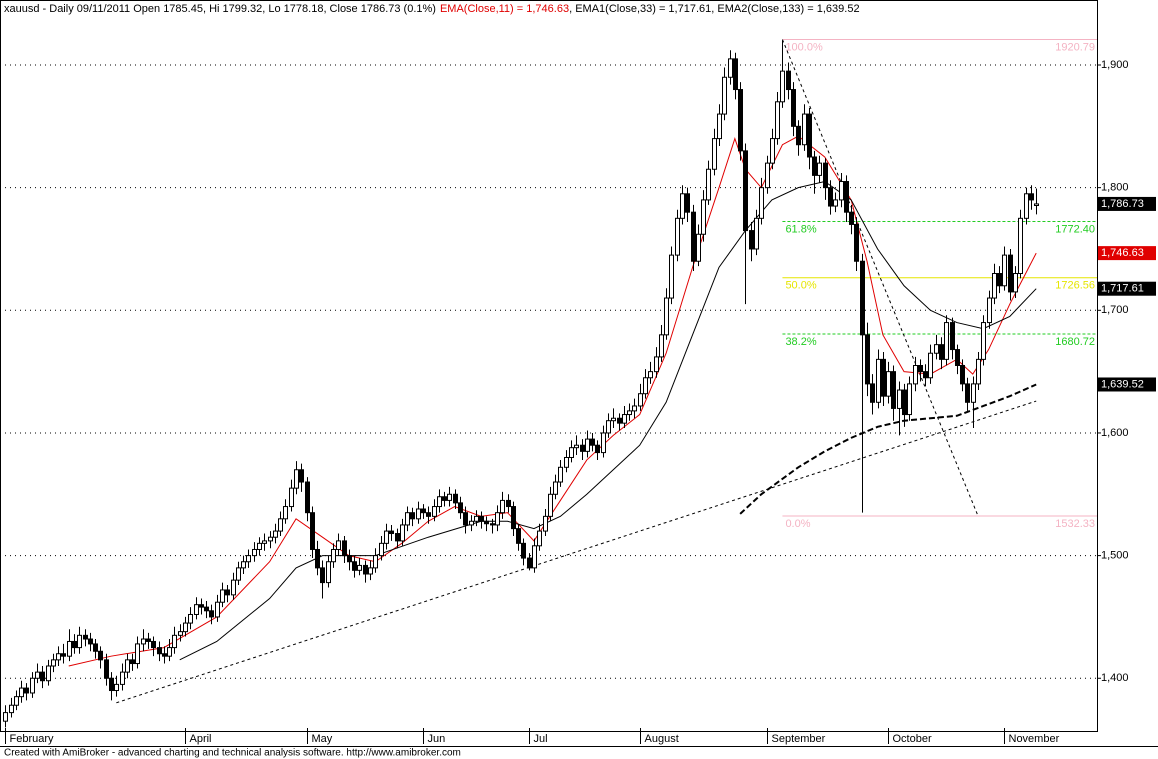 The height and width of the screenshot is (759, 1158). What do you see at coordinates (643, 9) in the screenshot?
I see `legend-entry: EMA1(Close,33) = 1,717.61` at bounding box center [643, 9].